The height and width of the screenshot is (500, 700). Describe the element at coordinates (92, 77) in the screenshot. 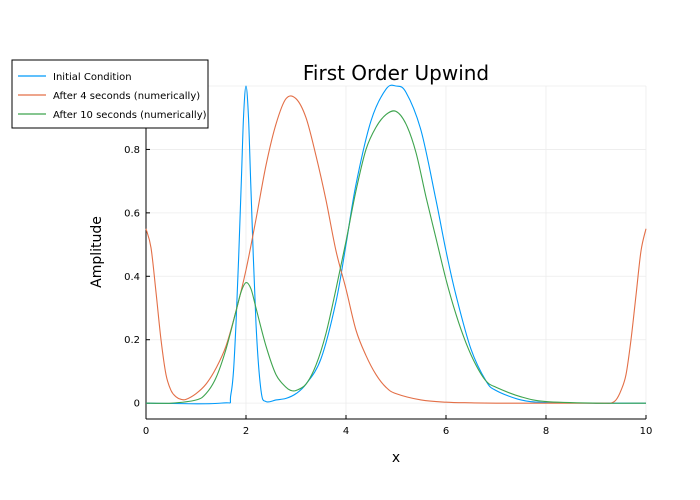

I see `legend-label: Initial Condition` at that location.